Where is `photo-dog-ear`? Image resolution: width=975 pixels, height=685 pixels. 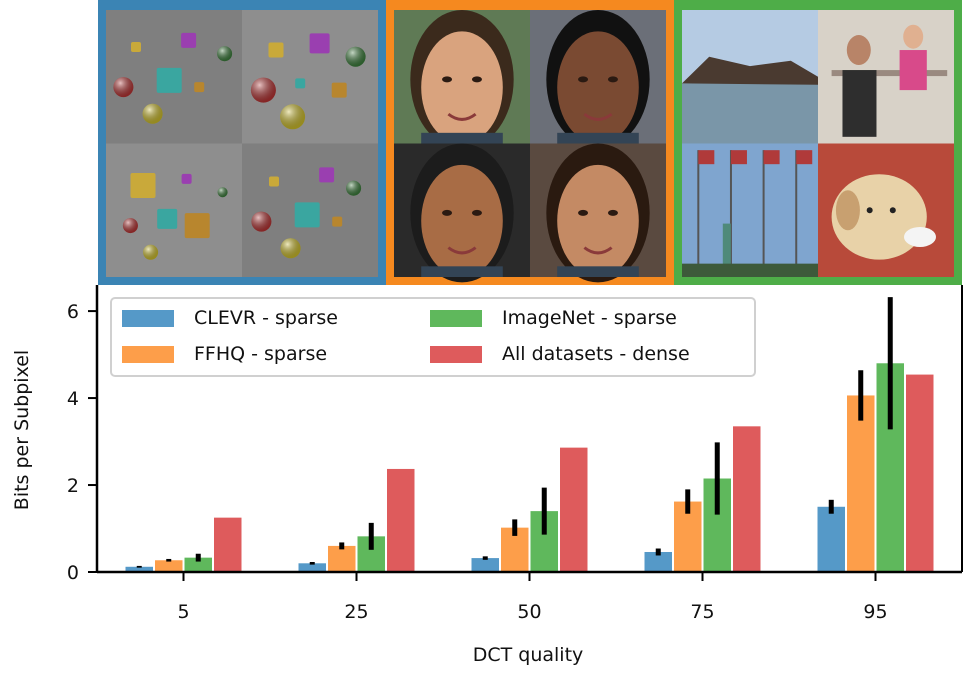
photo-dog-ear is located at coordinates (847, 210).